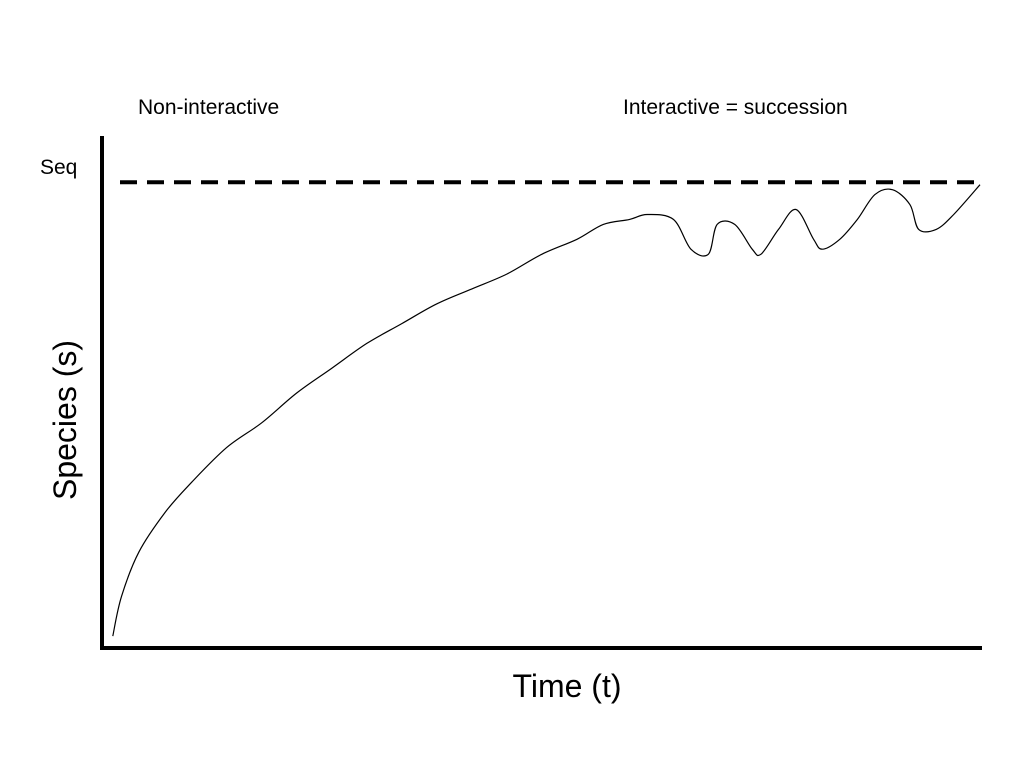 The width and height of the screenshot is (1024, 768). Describe the element at coordinates (566, 686) in the screenshot. I see `x-axis-title: Time (t)` at that location.